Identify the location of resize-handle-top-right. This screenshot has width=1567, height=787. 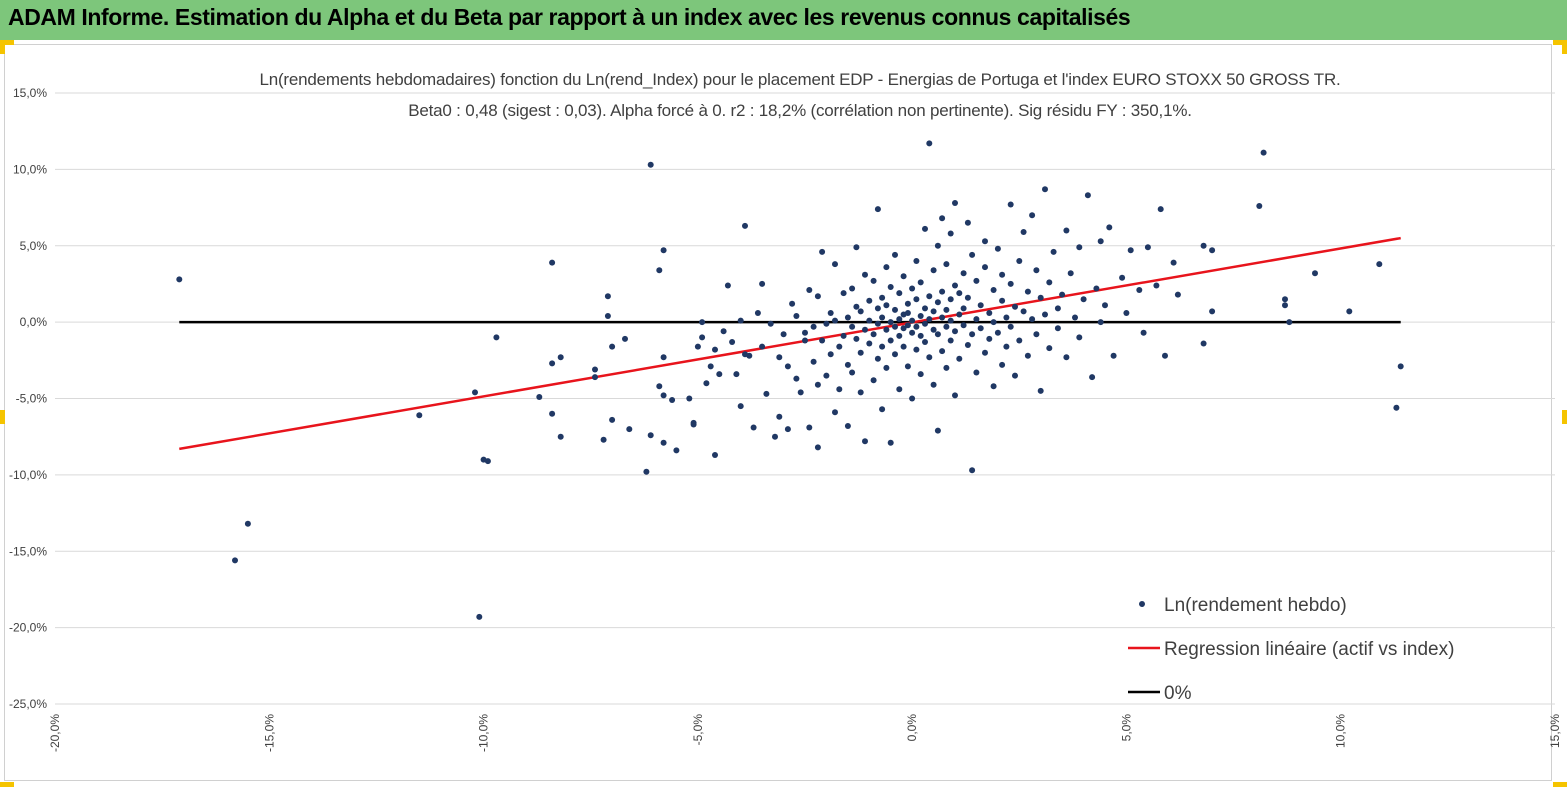
(1560, 42).